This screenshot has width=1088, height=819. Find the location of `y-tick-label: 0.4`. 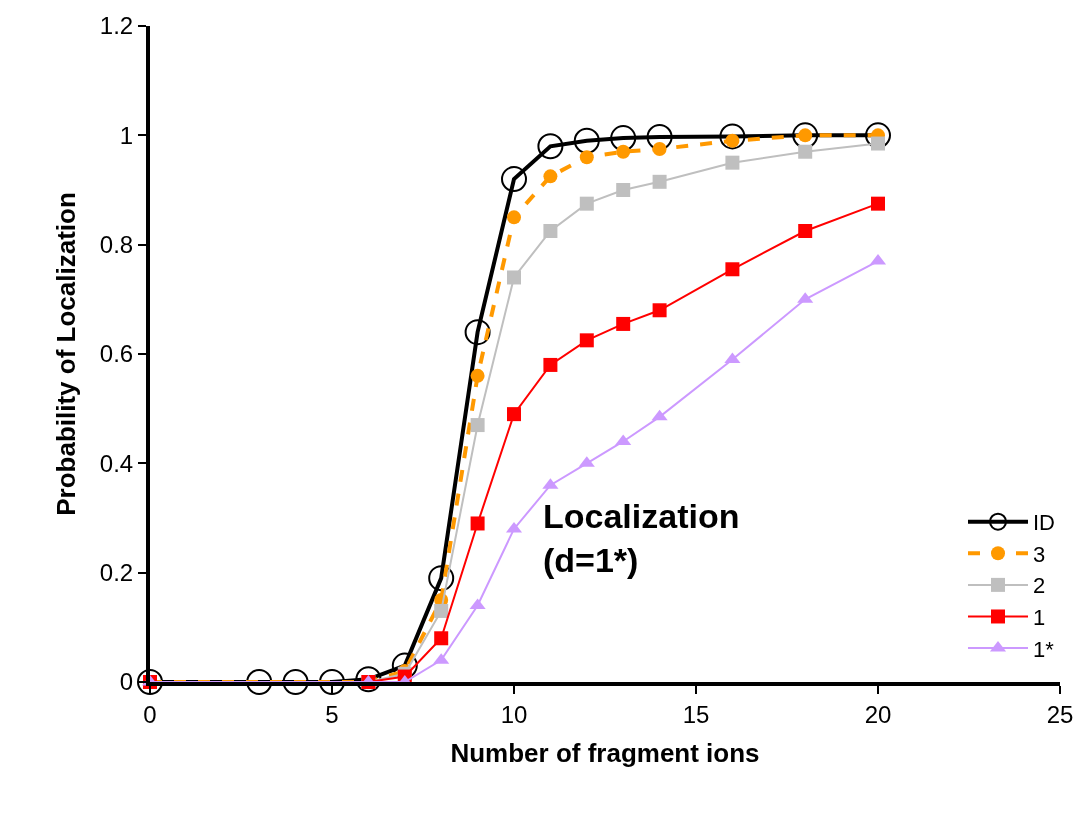

y-tick-label: 0.4 is located at coordinates (116, 463).